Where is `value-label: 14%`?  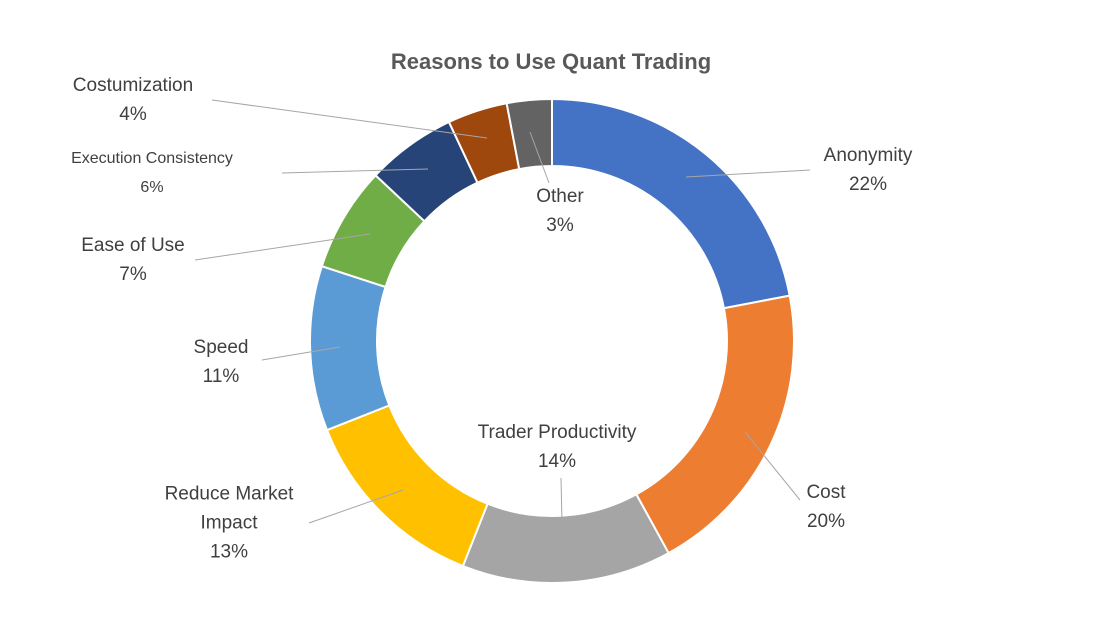 value-label: 14% is located at coordinates (557, 461).